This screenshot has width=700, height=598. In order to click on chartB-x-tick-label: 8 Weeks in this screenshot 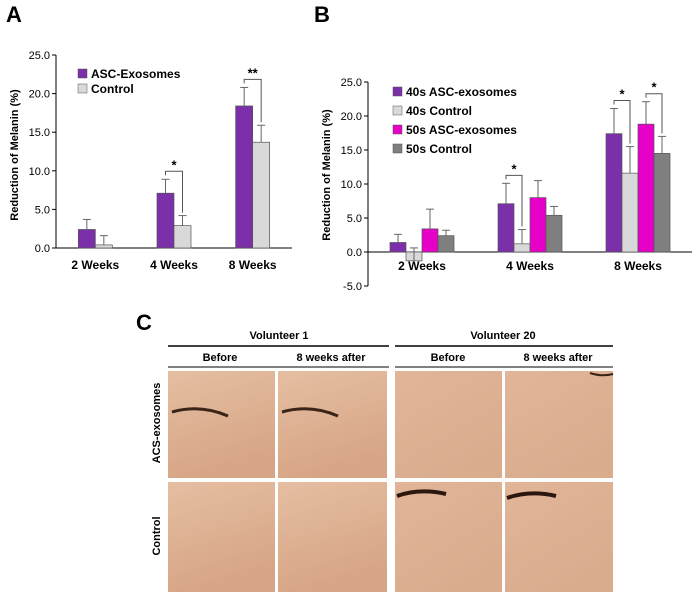, I will do `click(638, 266)`.